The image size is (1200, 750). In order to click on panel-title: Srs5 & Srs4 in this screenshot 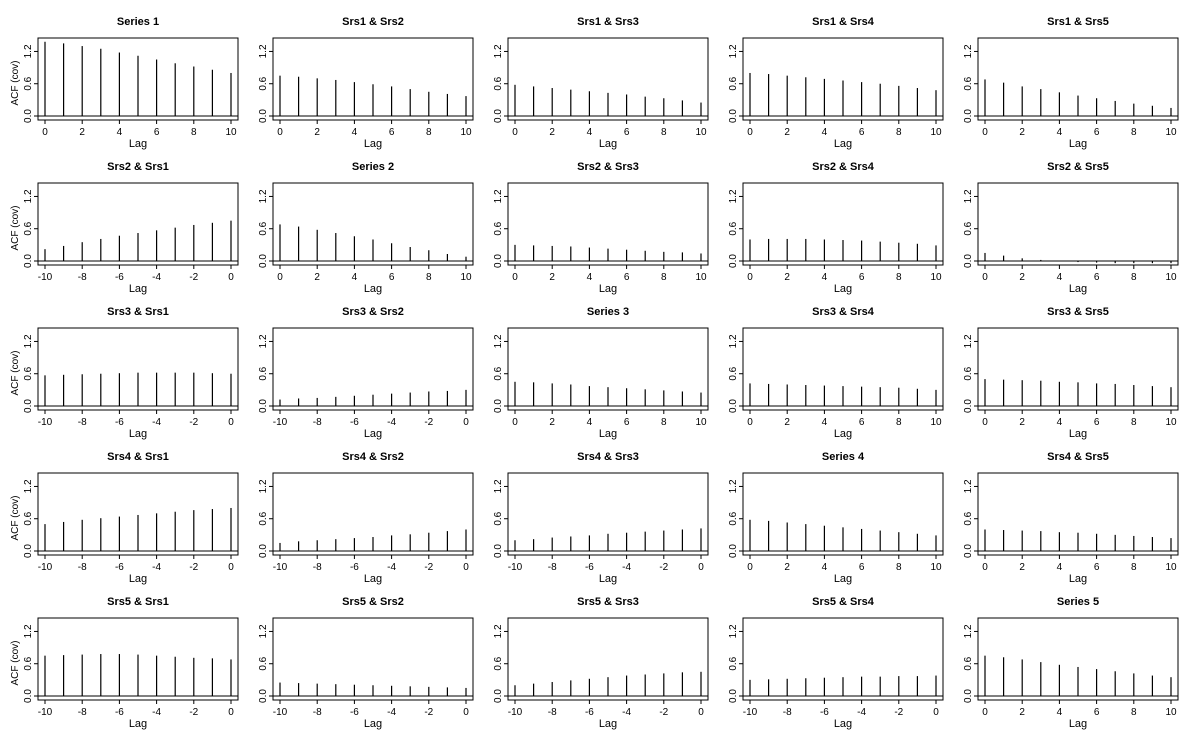, I will do `click(843, 602)`.